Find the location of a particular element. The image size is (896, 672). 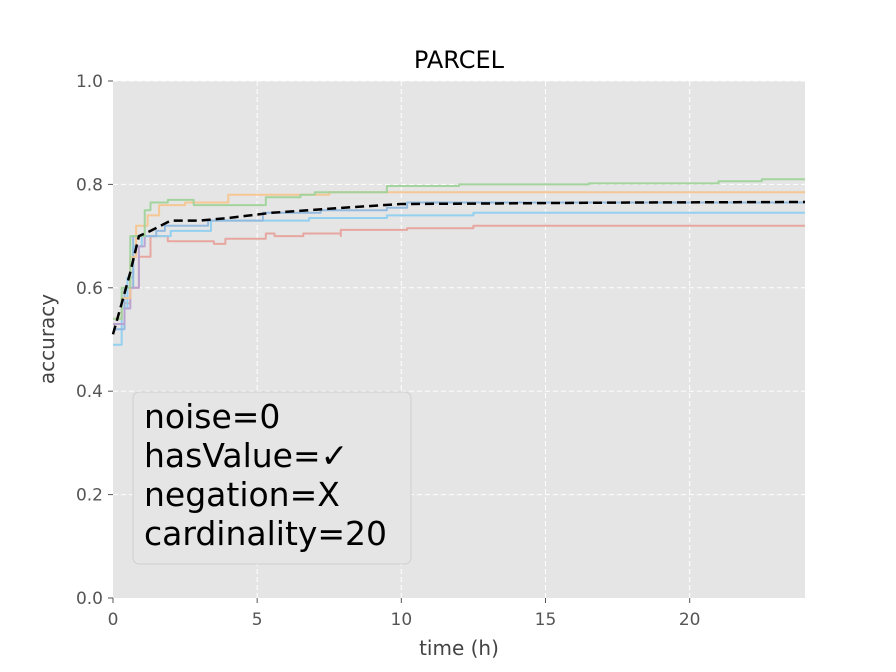

y-tick-label: 0.4 is located at coordinates (89, 392).